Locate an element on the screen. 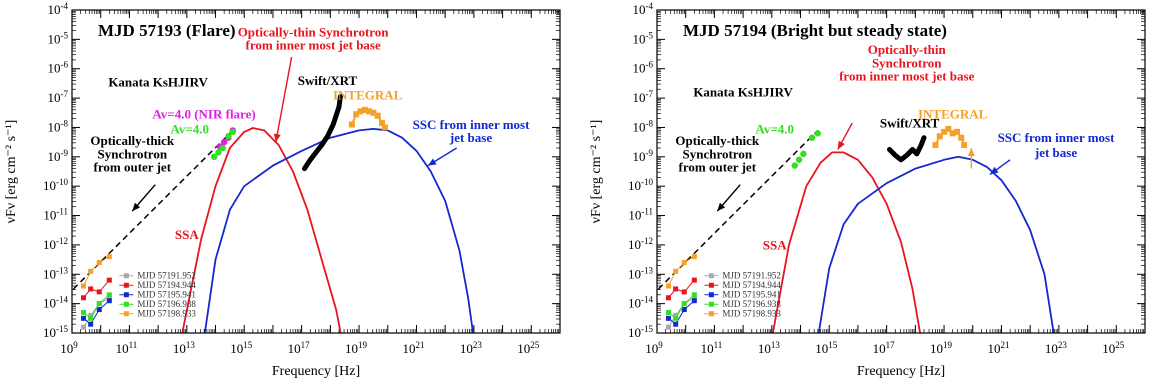  chart-title: MJD 57193 (Flare) is located at coordinates (167, 30).